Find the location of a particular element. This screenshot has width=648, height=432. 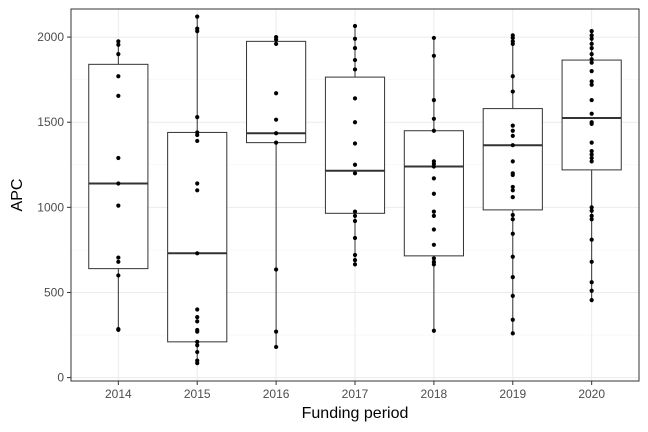

x-tick-label: 2018 is located at coordinates (434, 394).